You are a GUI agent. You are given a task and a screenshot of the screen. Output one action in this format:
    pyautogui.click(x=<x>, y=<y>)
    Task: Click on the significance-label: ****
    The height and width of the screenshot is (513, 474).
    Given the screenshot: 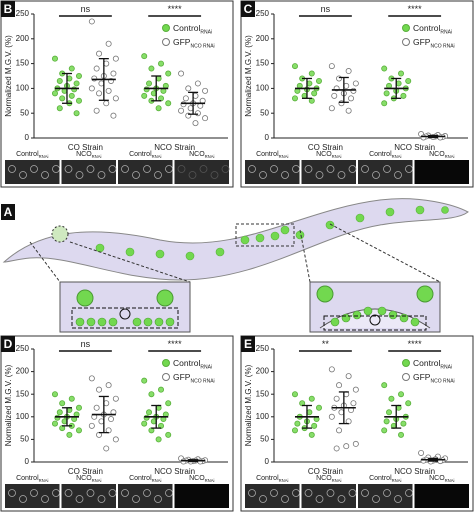 What is the action you would take?
    pyautogui.click(x=415, y=9)
    